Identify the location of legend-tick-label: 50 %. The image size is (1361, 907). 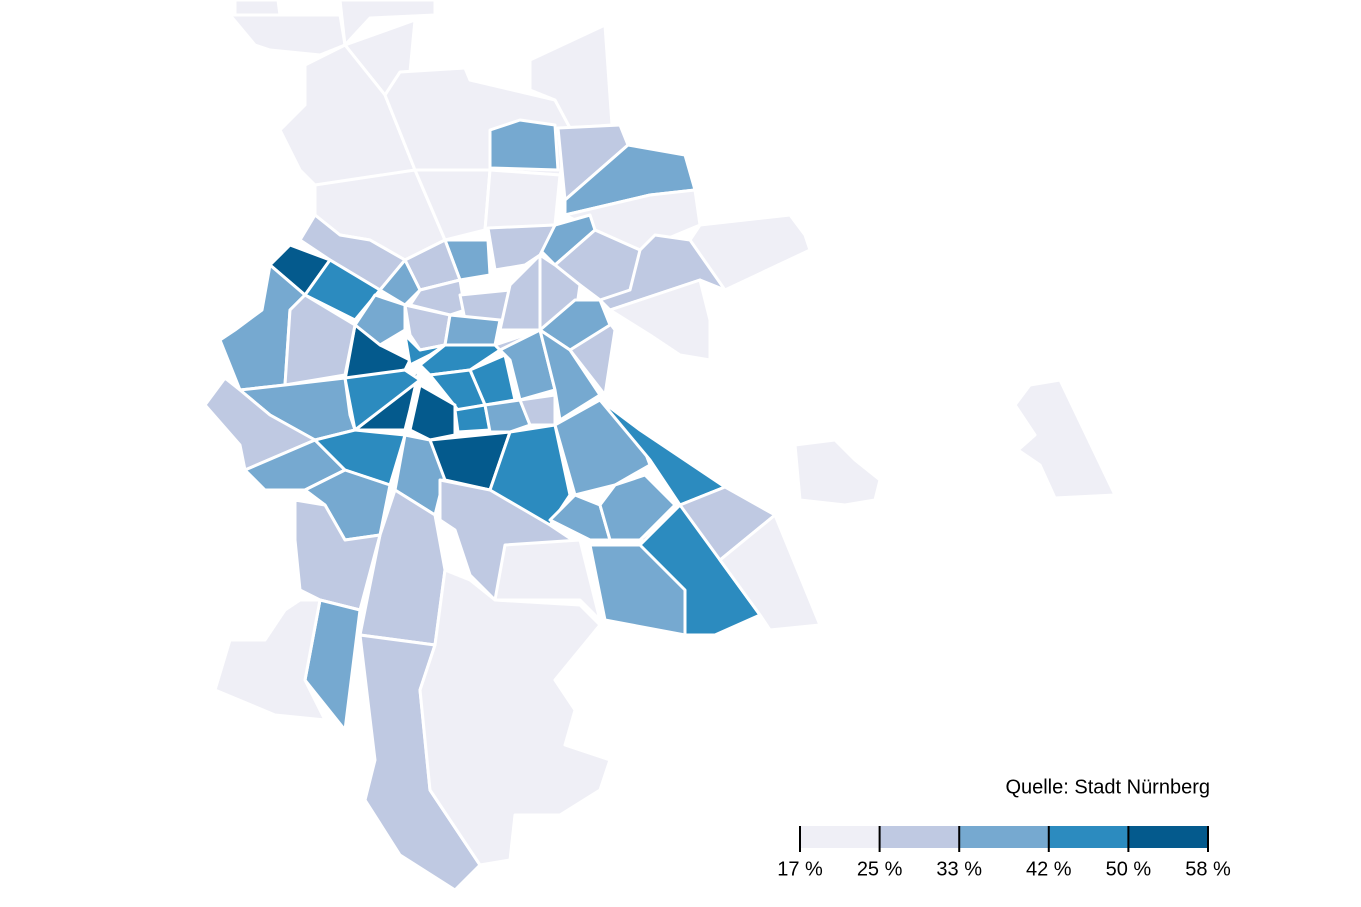
(1129, 869).